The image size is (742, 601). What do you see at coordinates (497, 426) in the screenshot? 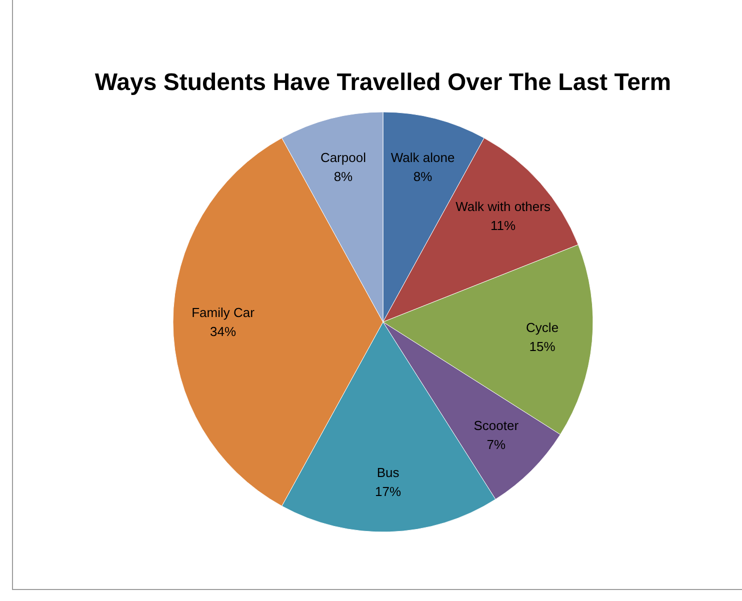
I see `slice-label: Scooter` at bounding box center [497, 426].